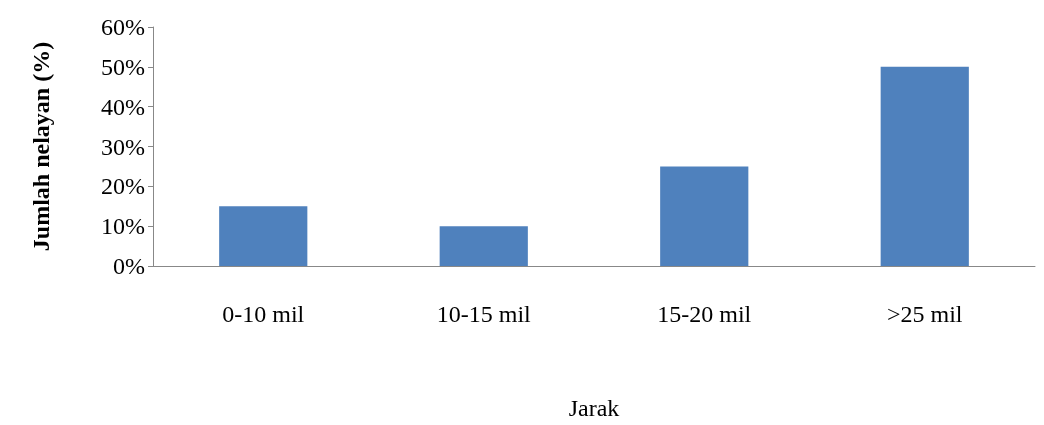 The width and height of the screenshot is (1044, 425). What do you see at coordinates (704, 314) in the screenshot?
I see `x-tick-label: 15-20 mil` at bounding box center [704, 314].